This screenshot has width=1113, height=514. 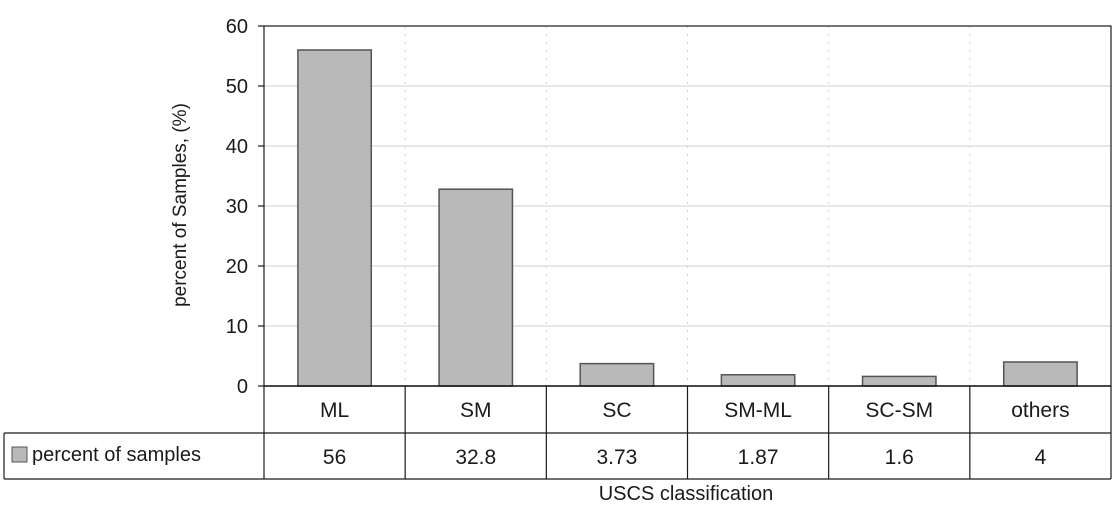 I want to click on y-axis-label: percent of Samples, (%), so click(x=180, y=205).